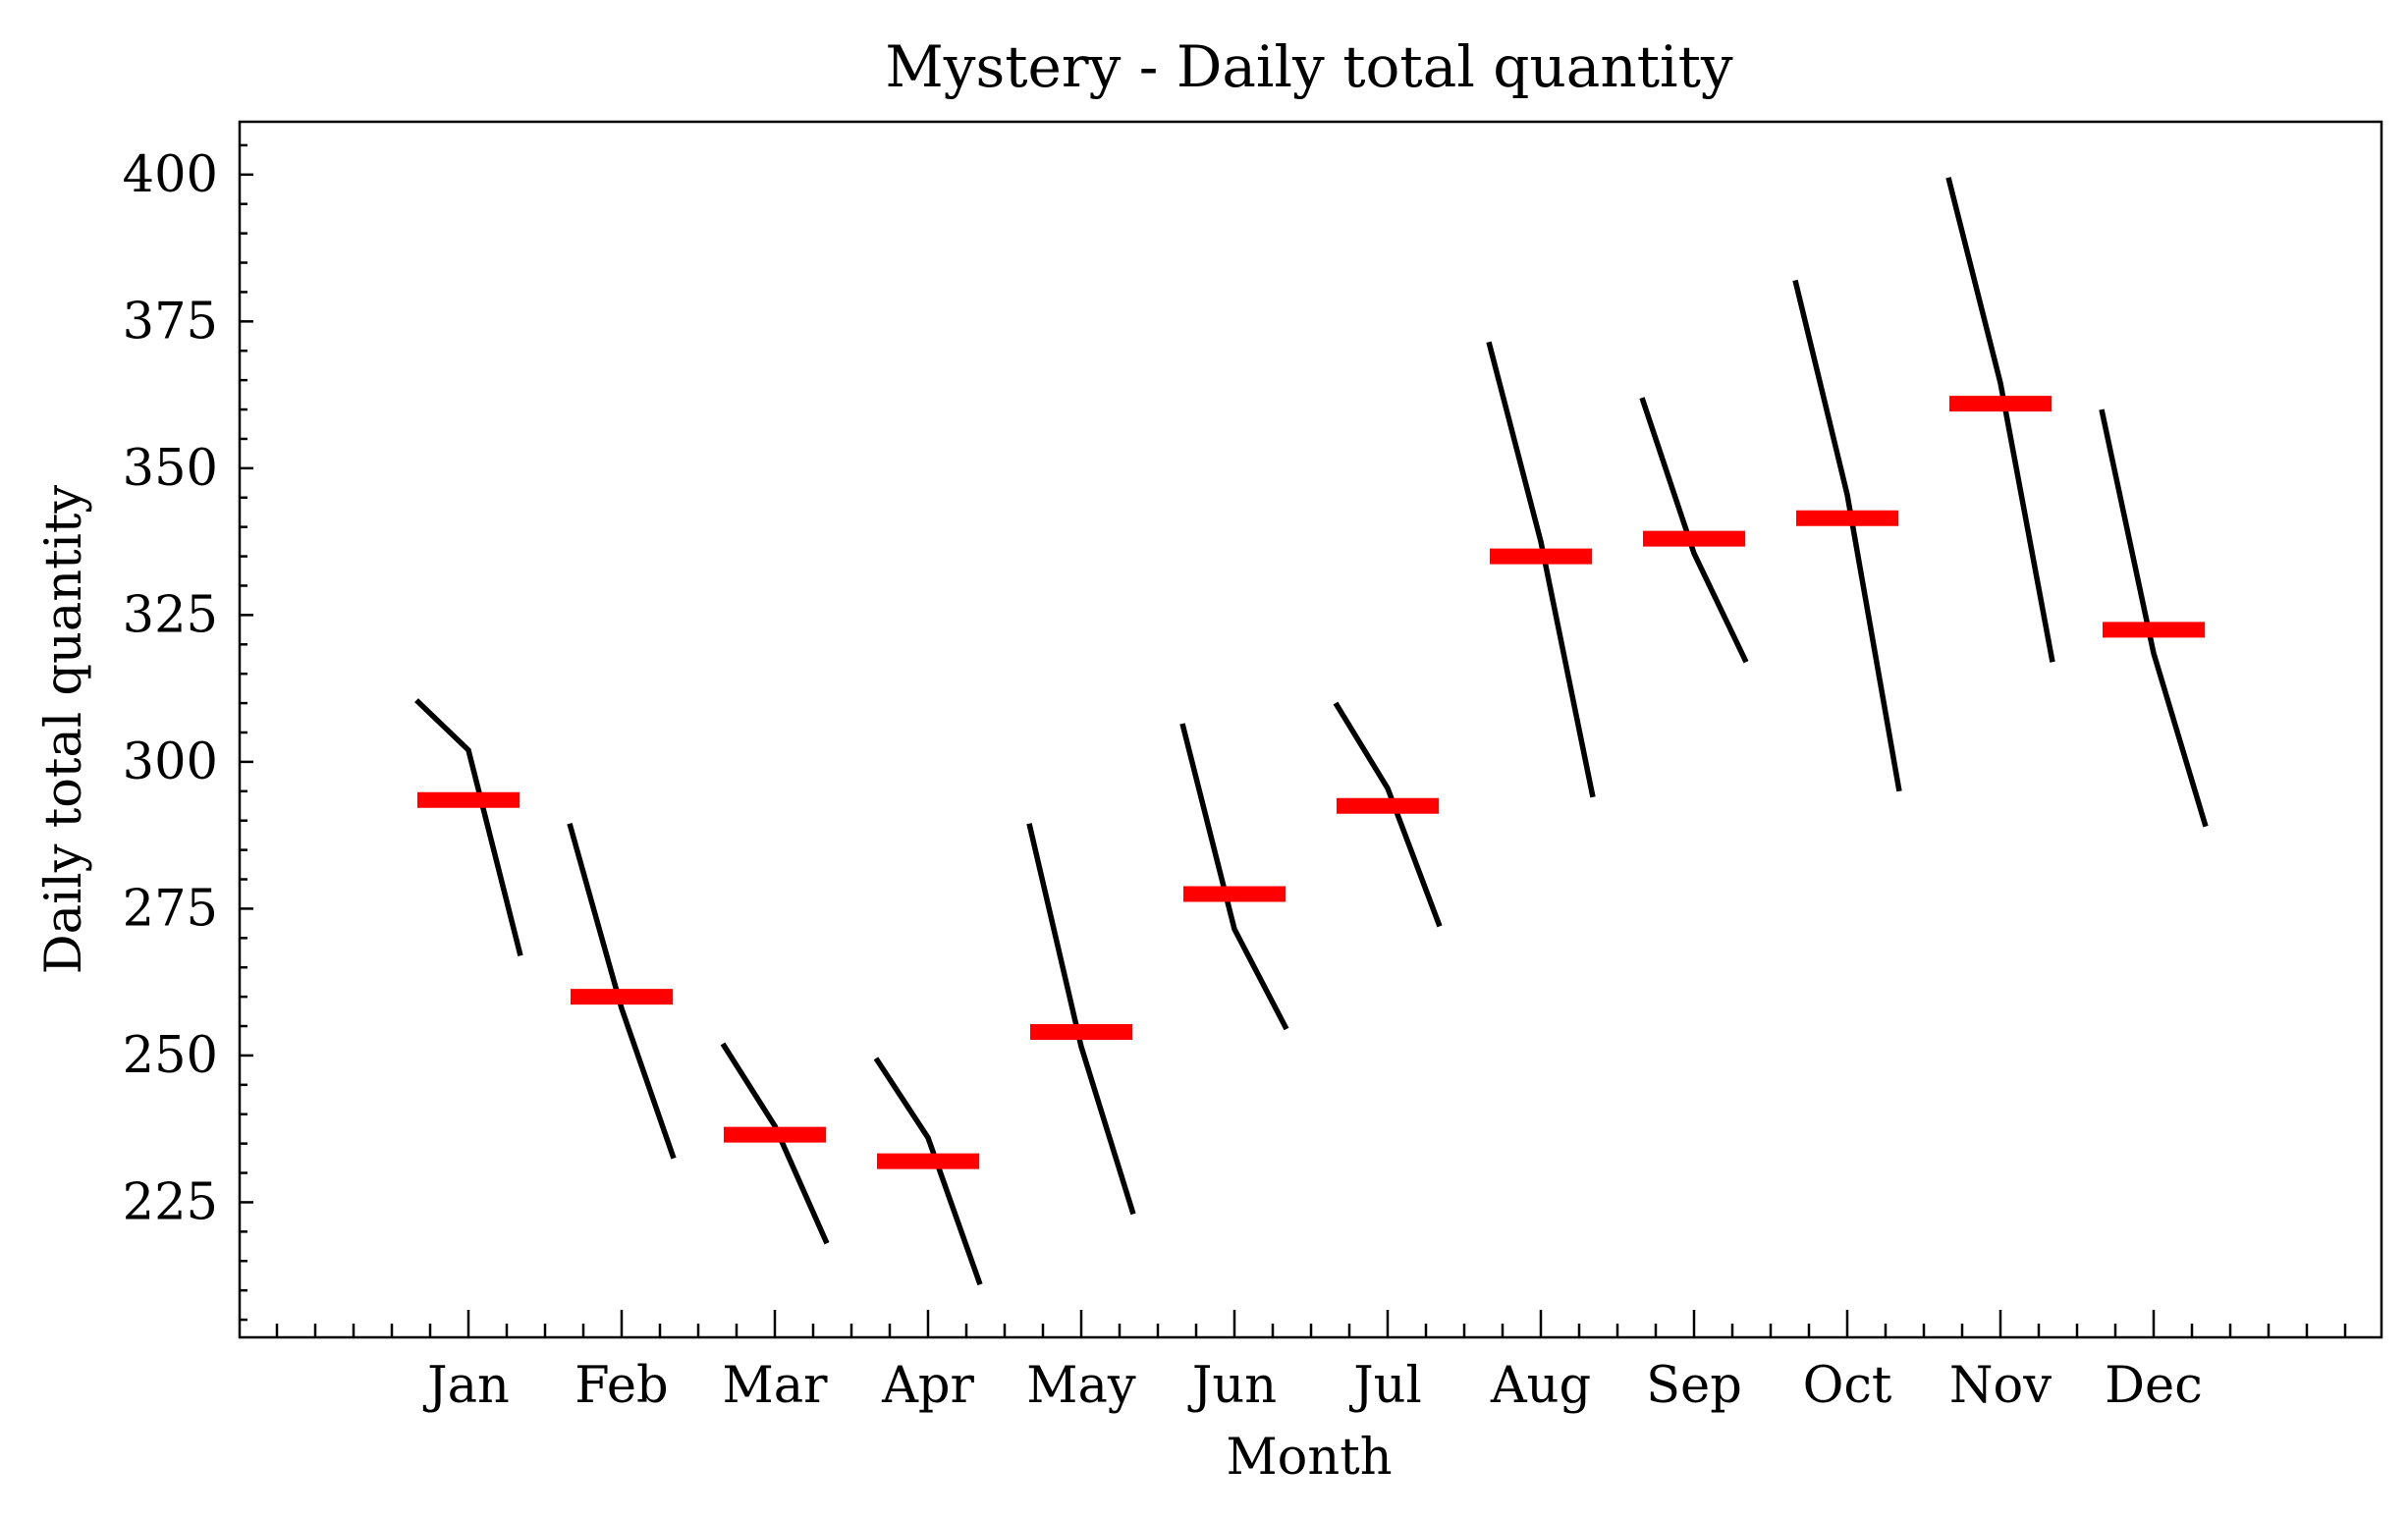  Describe the element at coordinates (928, 1171) in the screenshot. I see `subseries-line-apr` at that location.